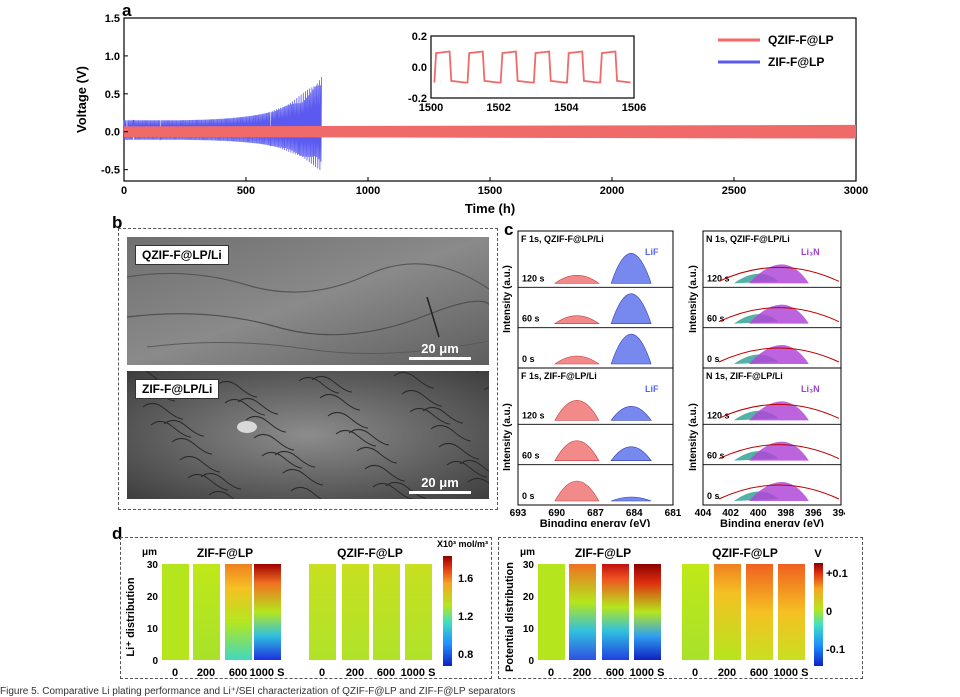 The image size is (960, 697). What do you see at coordinates (718, 278) in the screenshot?
I see `xps-time-2-0: 120 s` at bounding box center [718, 278].